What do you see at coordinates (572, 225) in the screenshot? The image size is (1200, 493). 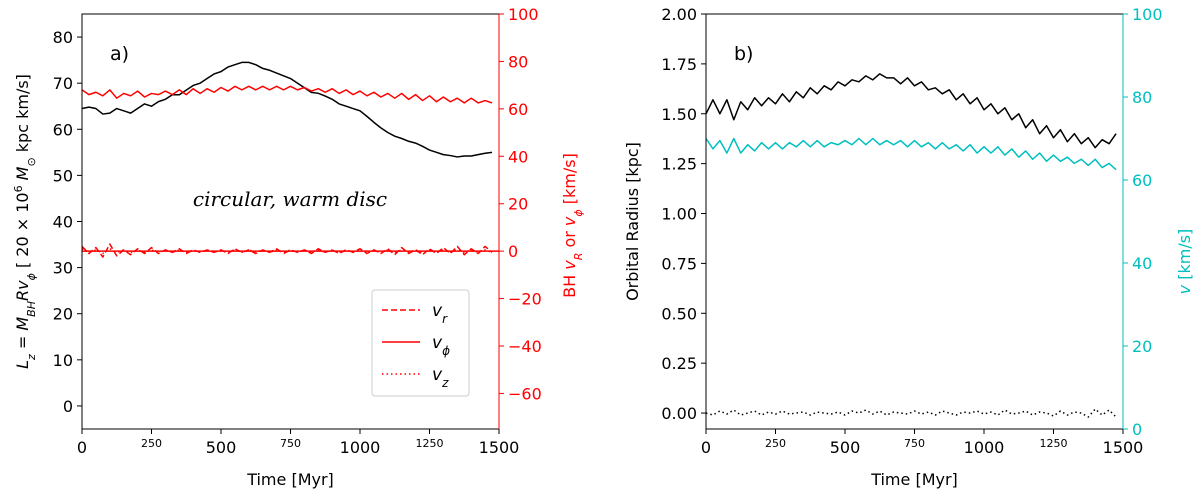 I see `panel-a-y-right-axis-label: BH vR or vϕ [km/s]` at bounding box center [572, 225].